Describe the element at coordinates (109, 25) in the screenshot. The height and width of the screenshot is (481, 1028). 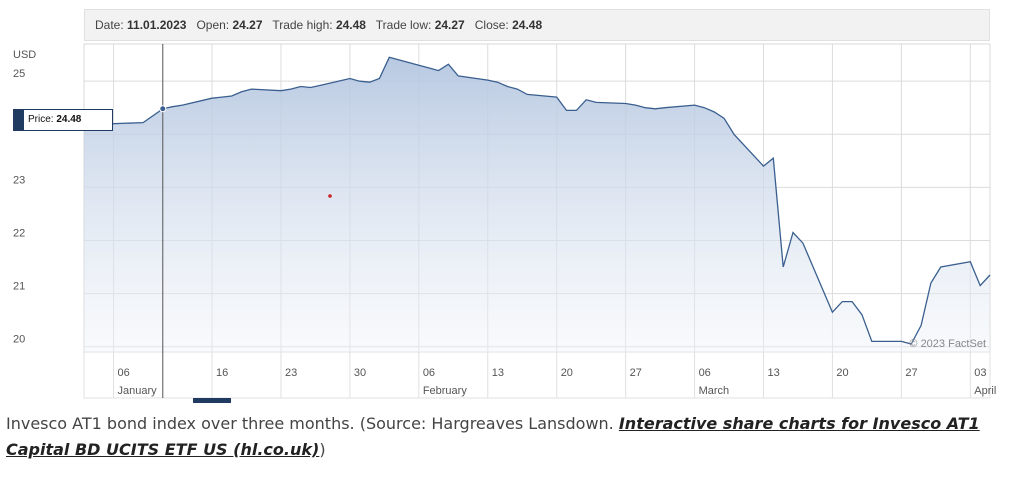
I see `date-label: Date:` at that location.